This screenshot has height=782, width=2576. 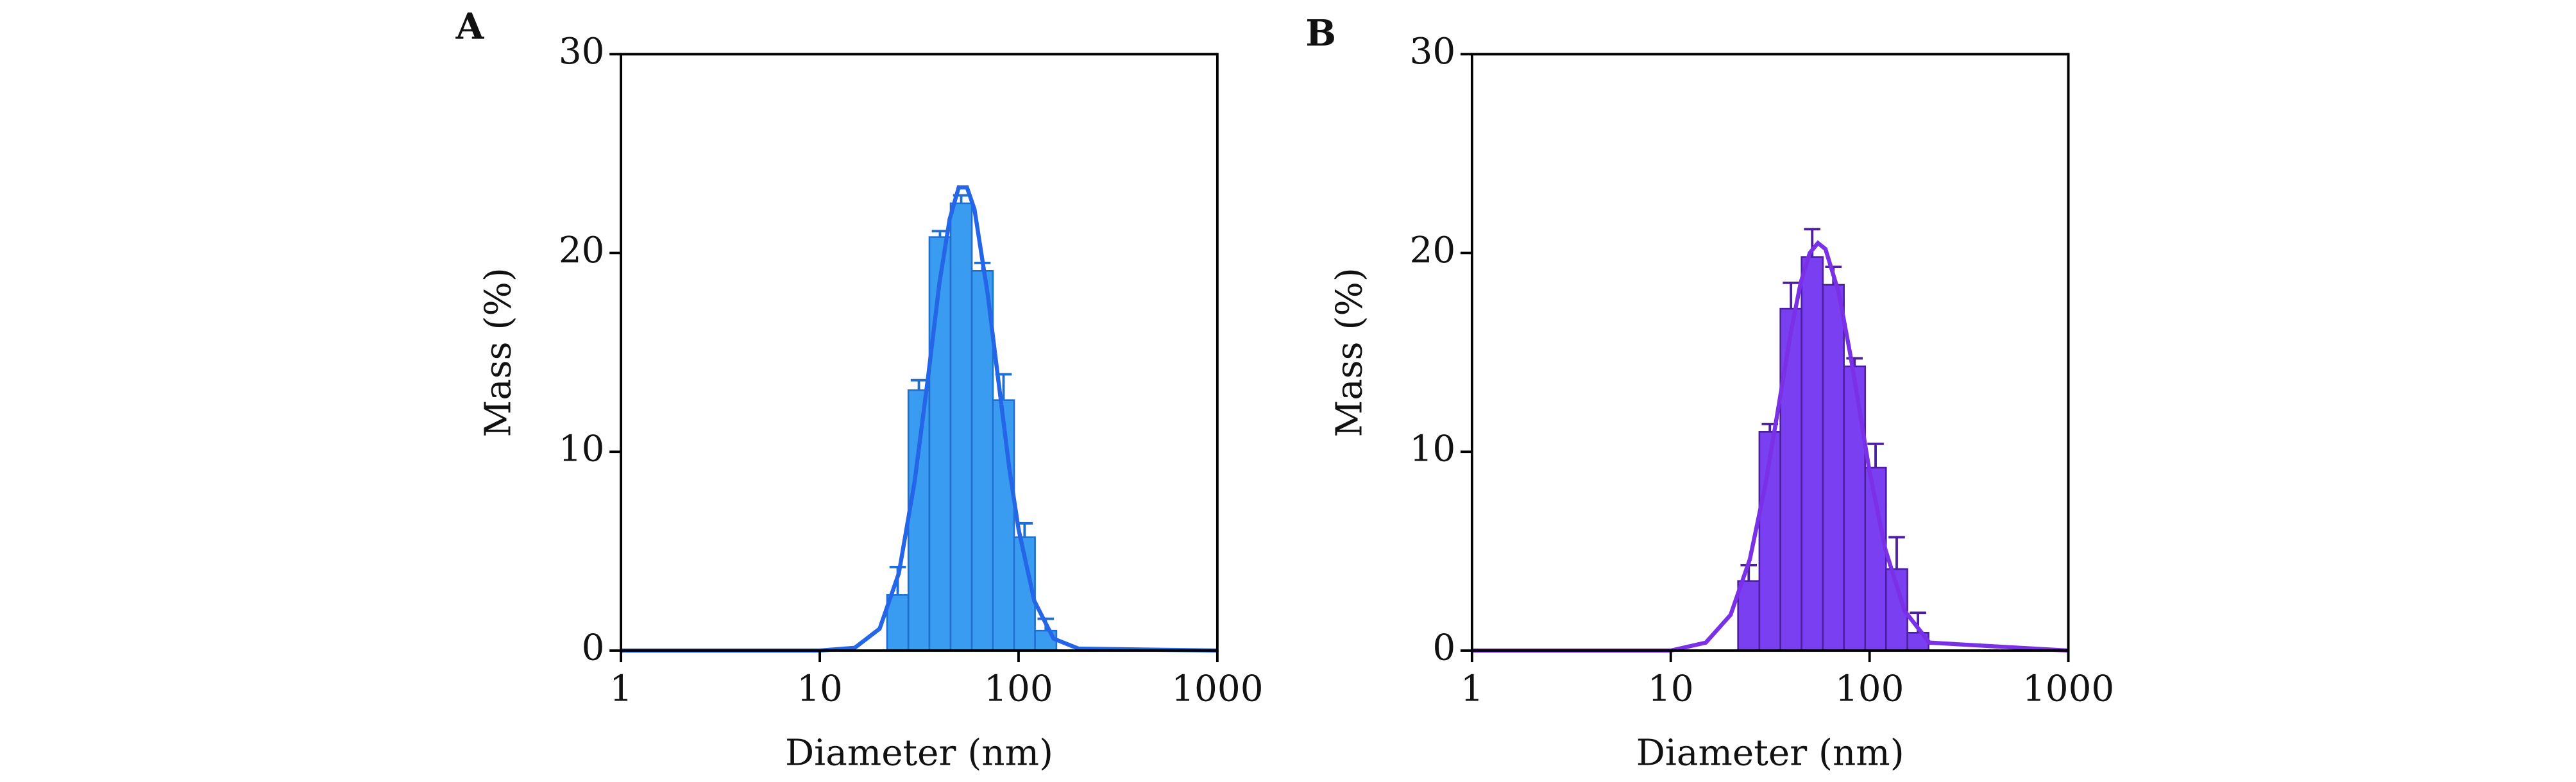 I want to click on panel-label: A, so click(x=470, y=27).